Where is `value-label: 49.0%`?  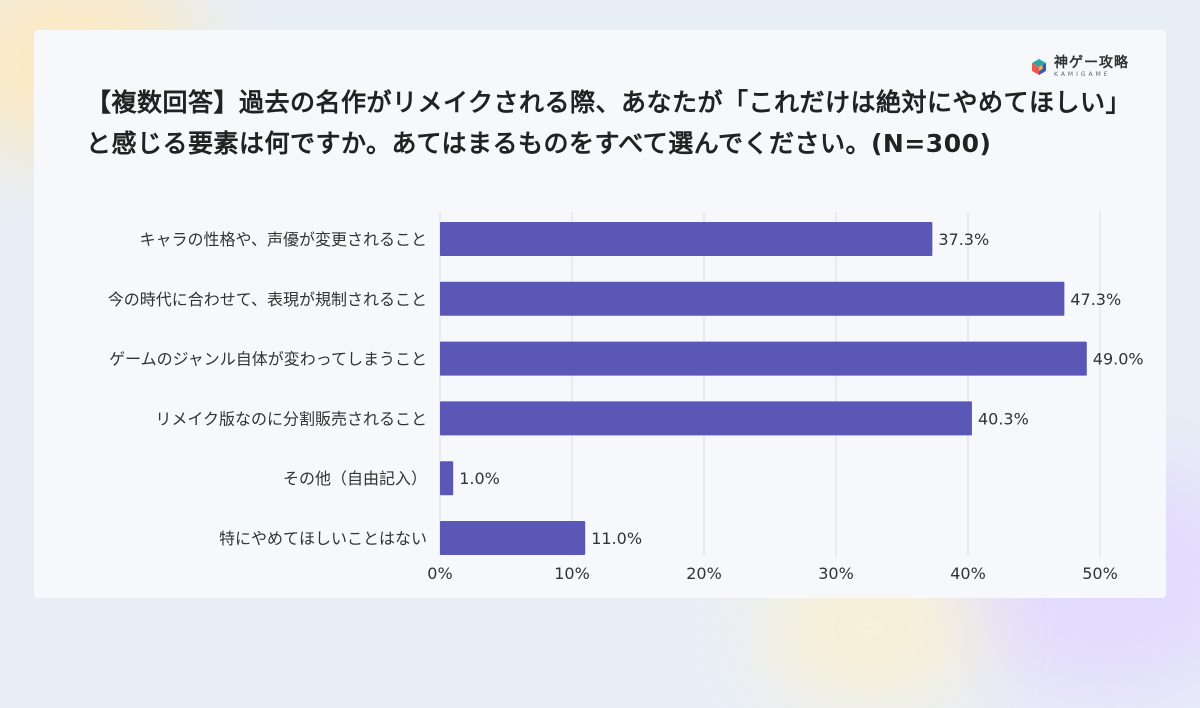 value-label: 49.0% is located at coordinates (1118, 359).